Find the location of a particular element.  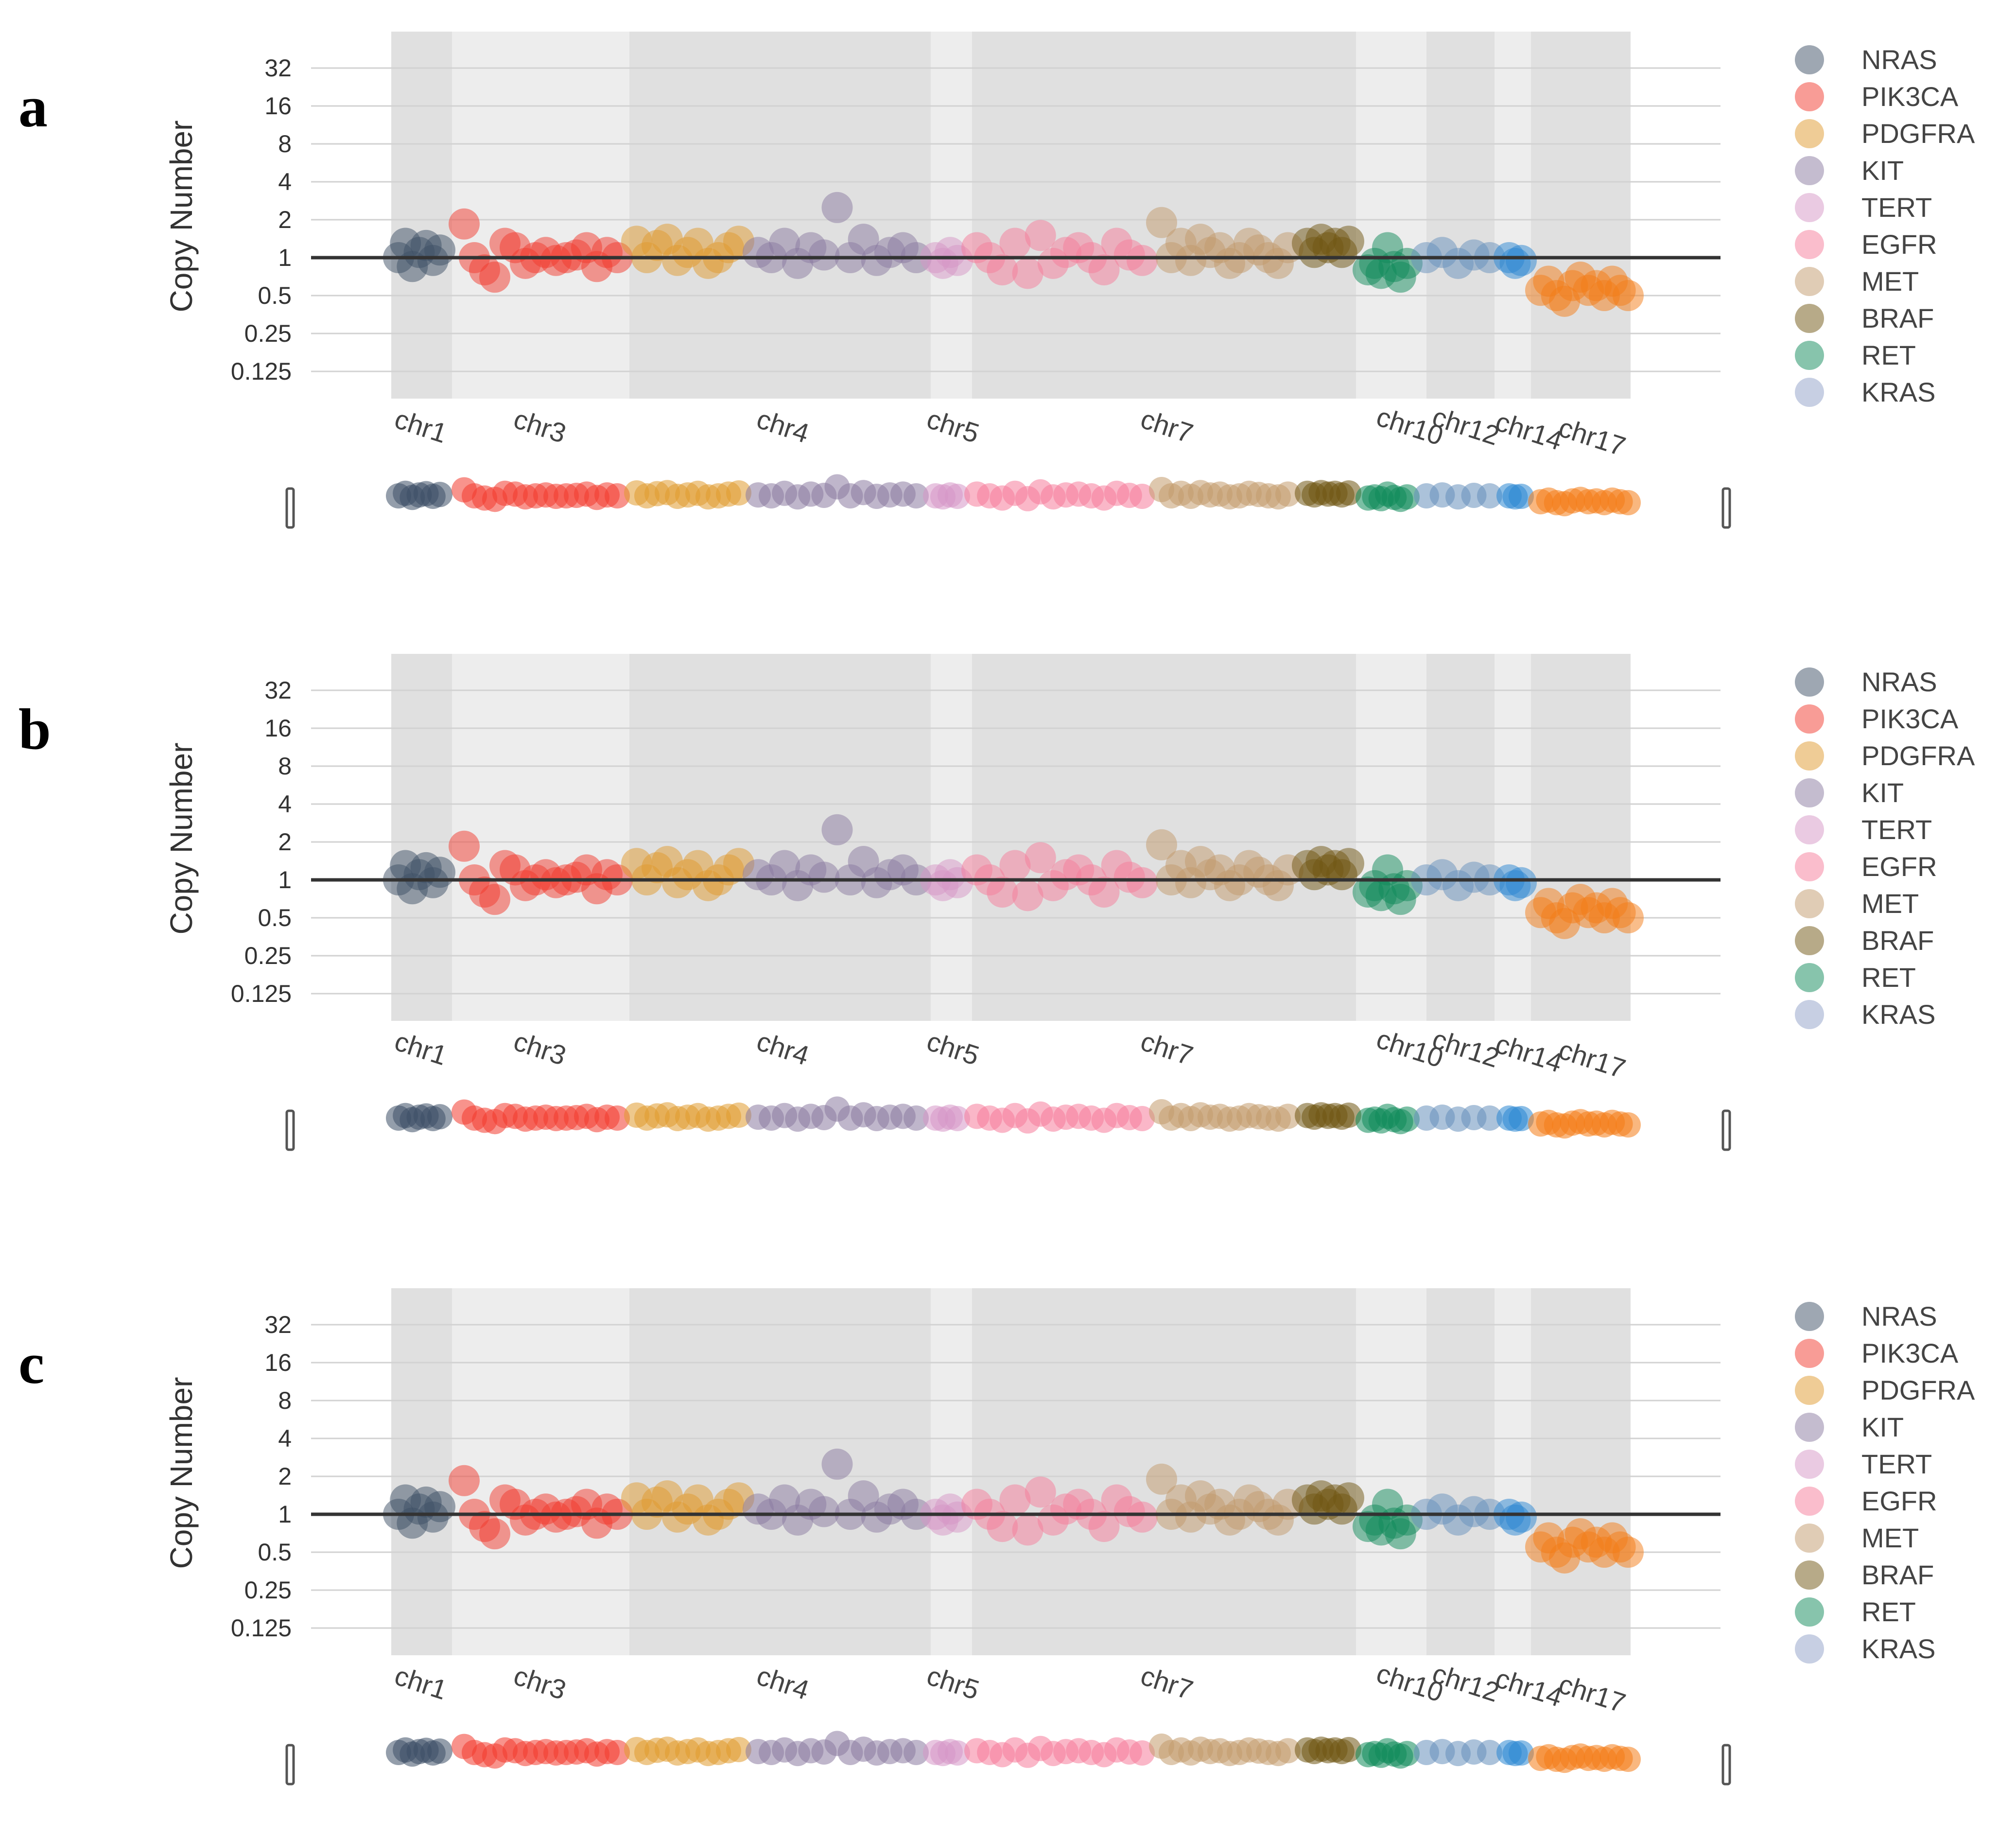

x-tick-label: chr5 is located at coordinates (953, 1683).